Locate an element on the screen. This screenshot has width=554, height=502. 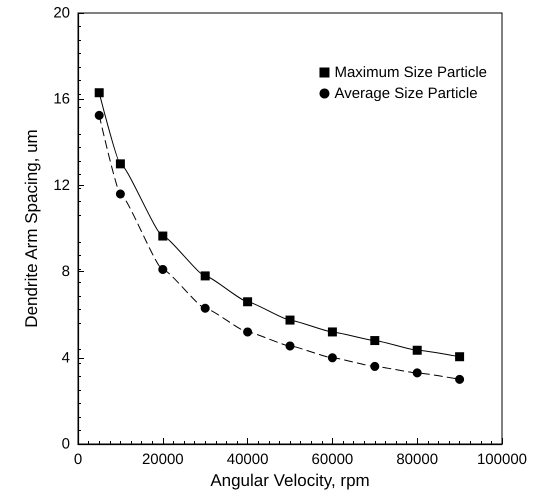
legend-label: Maximum Size Particle is located at coordinates (411, 72).